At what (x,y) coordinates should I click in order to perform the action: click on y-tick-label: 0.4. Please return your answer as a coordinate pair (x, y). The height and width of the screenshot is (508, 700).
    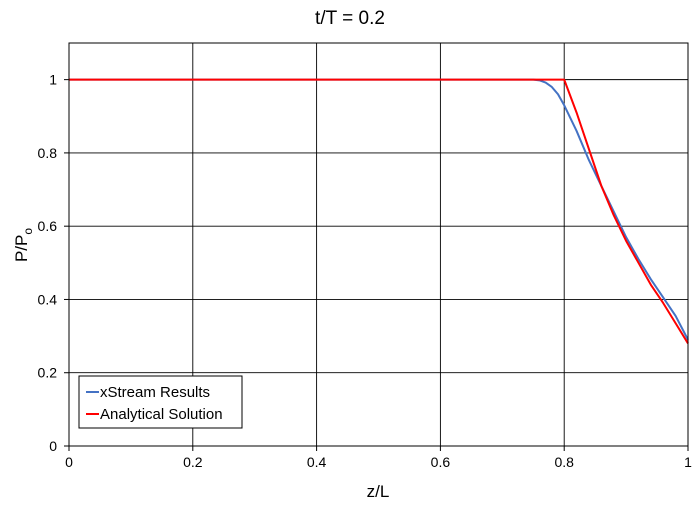
    Looking at the image, I should click on (48, 299).